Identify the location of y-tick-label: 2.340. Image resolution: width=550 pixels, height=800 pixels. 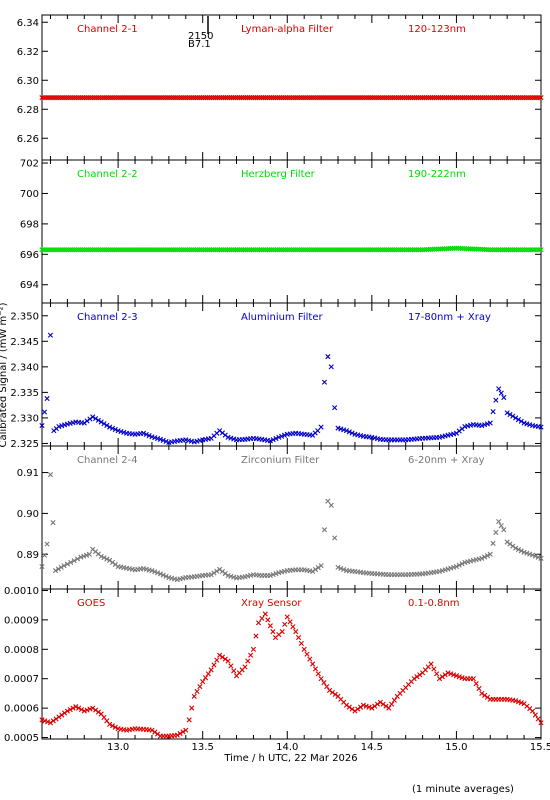
(24, 367).